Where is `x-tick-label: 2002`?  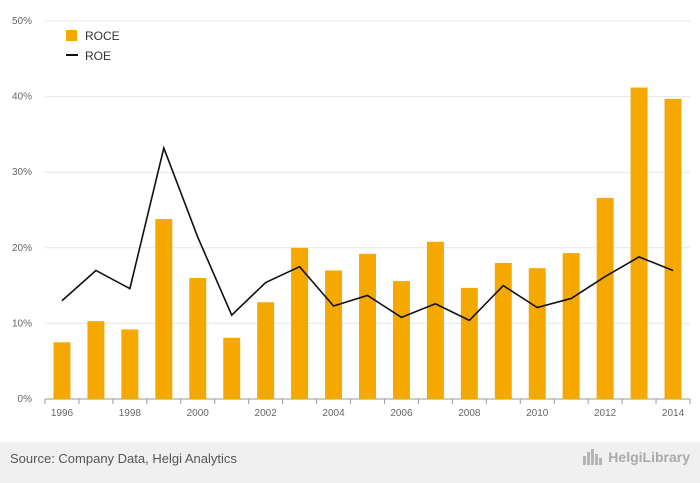
x-tick-label: 2002 is located at coordinates (266, 413).